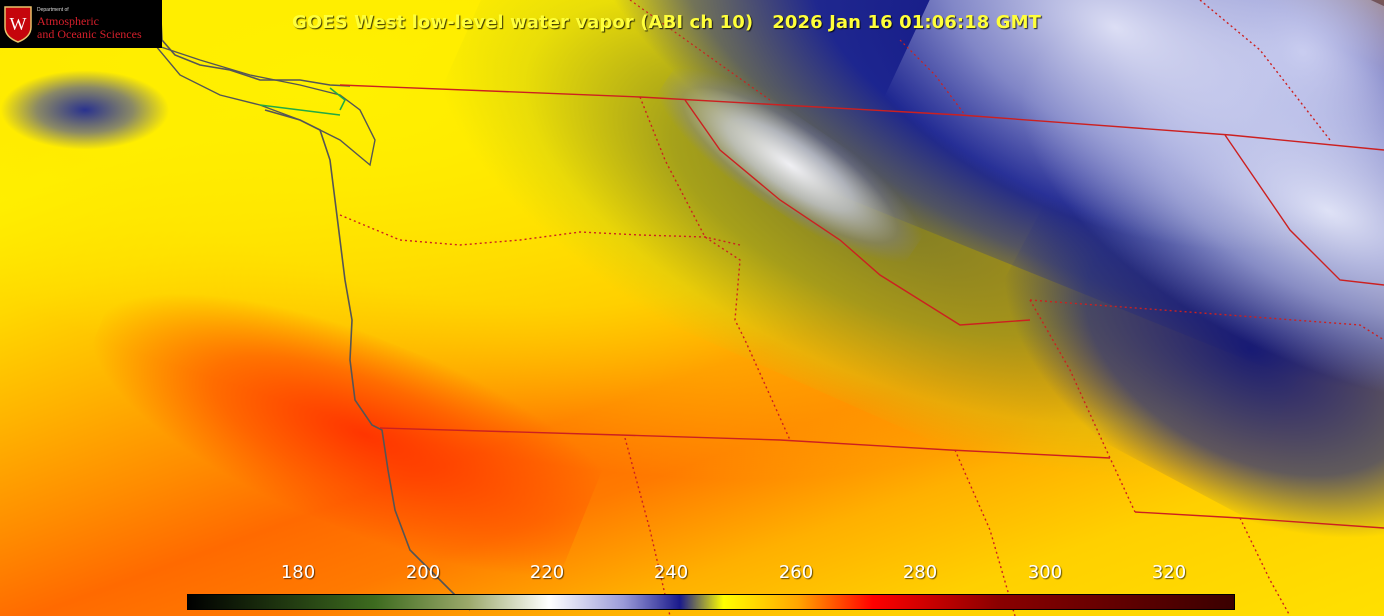 The width and height of the screenshot is (1384, 616). I want to click on colorbar-tick: 320, so click(1169, 572).